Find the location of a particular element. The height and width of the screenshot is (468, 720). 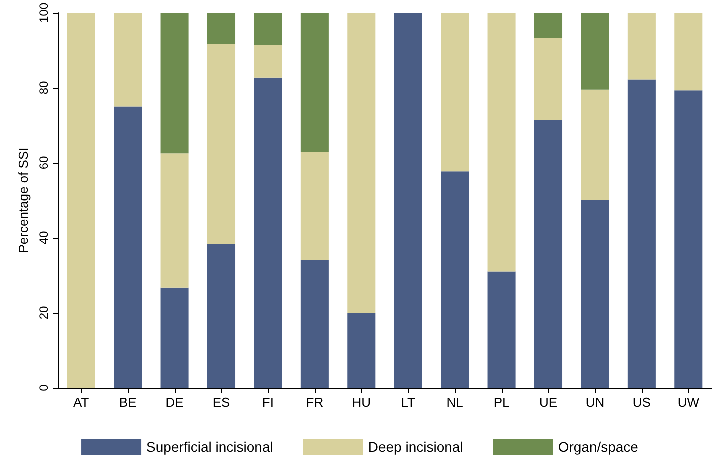

x-tick-label: UN is located at coordinates (595, 402).